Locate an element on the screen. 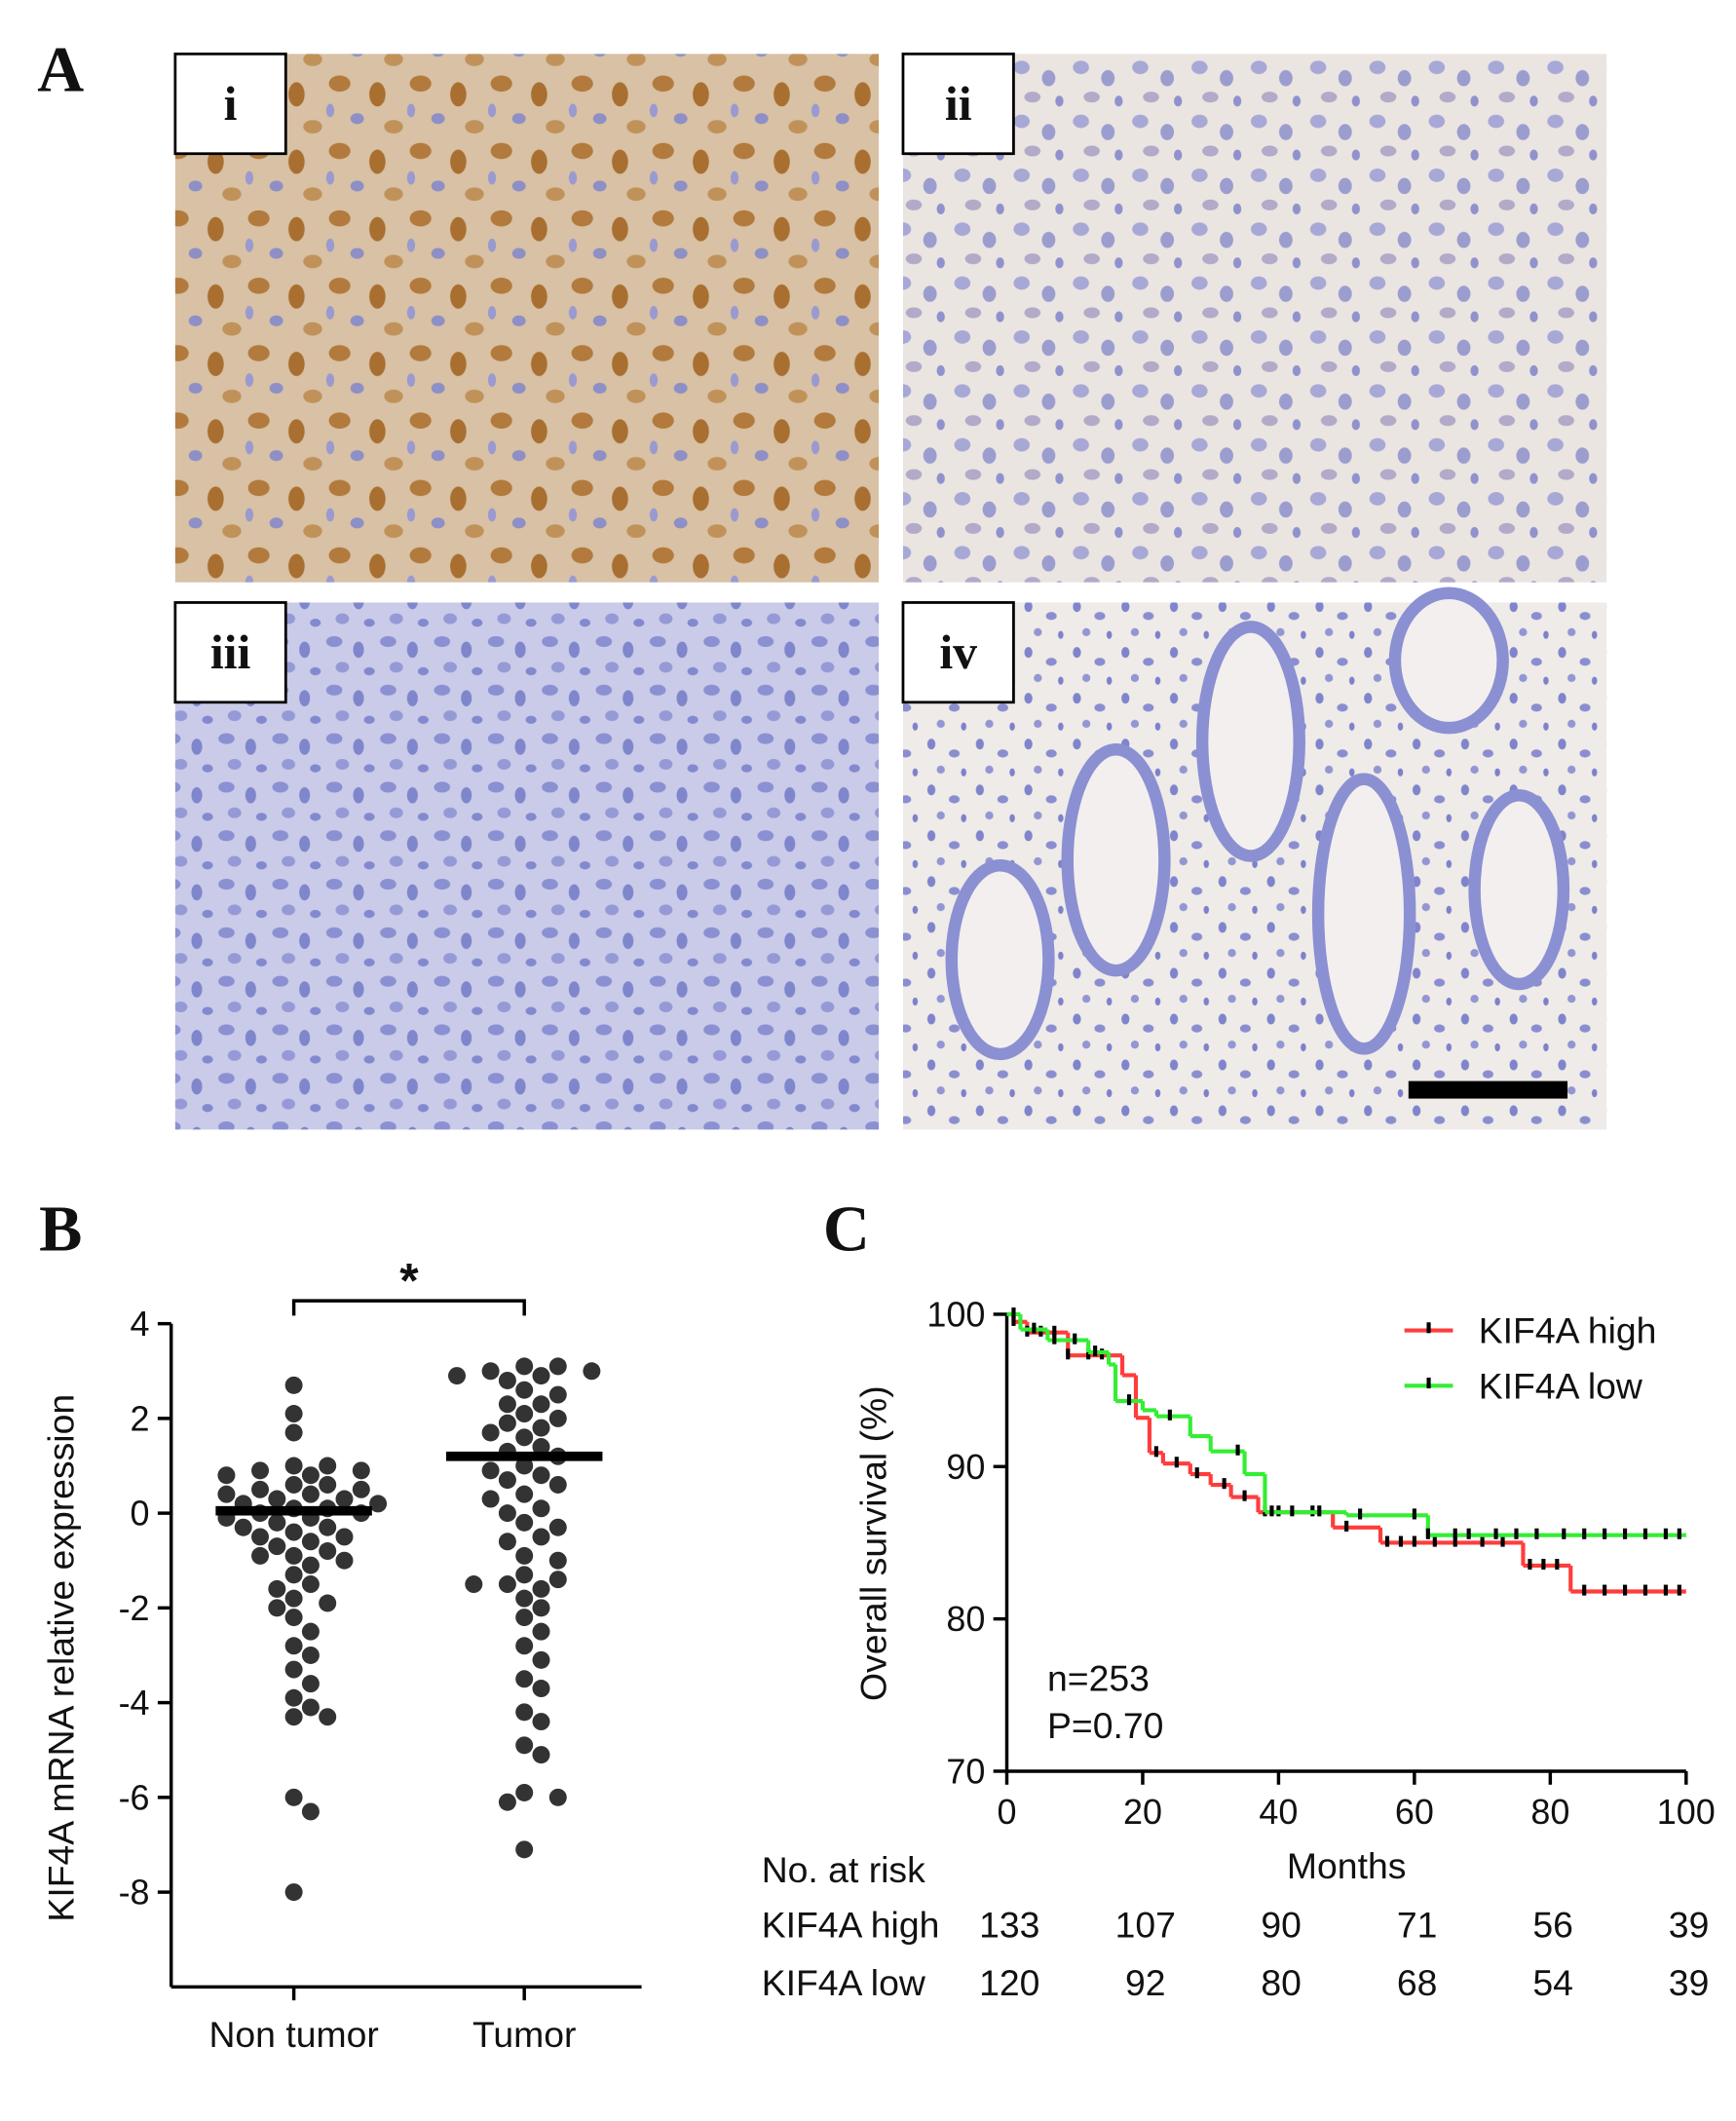 This screenshot has height=2121, width=1736. y-tick-label: 4 is located at coordinates (140, 1324).